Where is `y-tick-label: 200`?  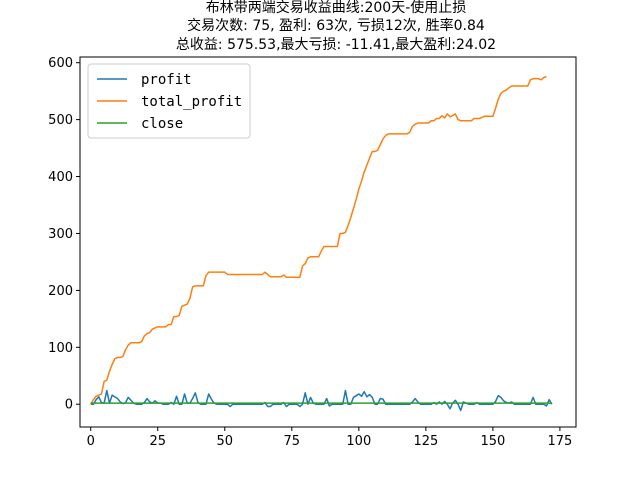
y-tick-label: 200 is located at coordinates (60, 291).